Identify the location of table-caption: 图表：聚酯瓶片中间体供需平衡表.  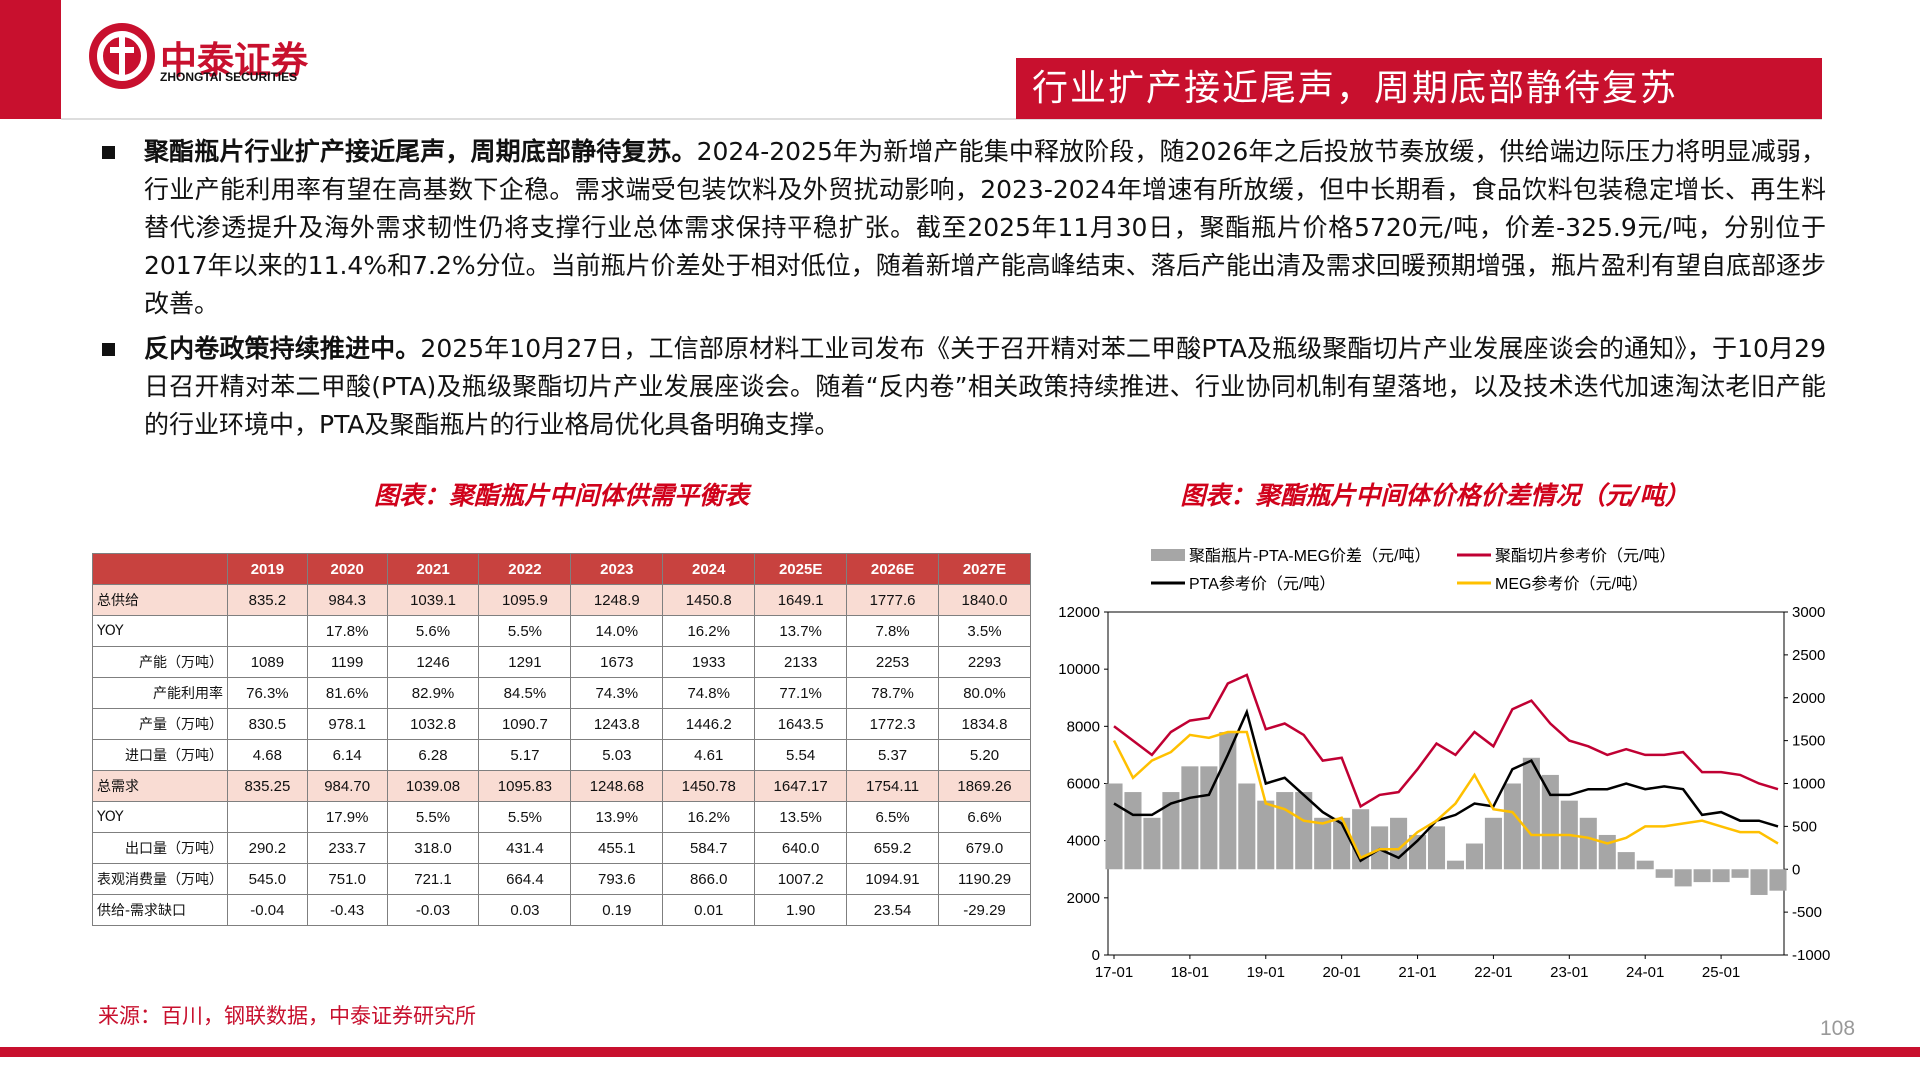
(561, 495).